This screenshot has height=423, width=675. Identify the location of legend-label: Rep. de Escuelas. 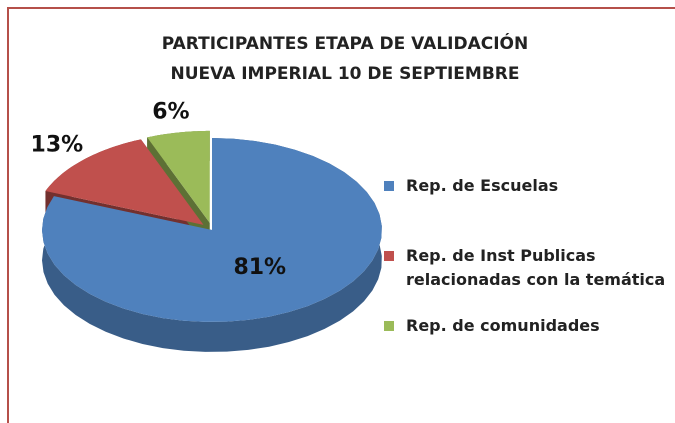
(482, 185).